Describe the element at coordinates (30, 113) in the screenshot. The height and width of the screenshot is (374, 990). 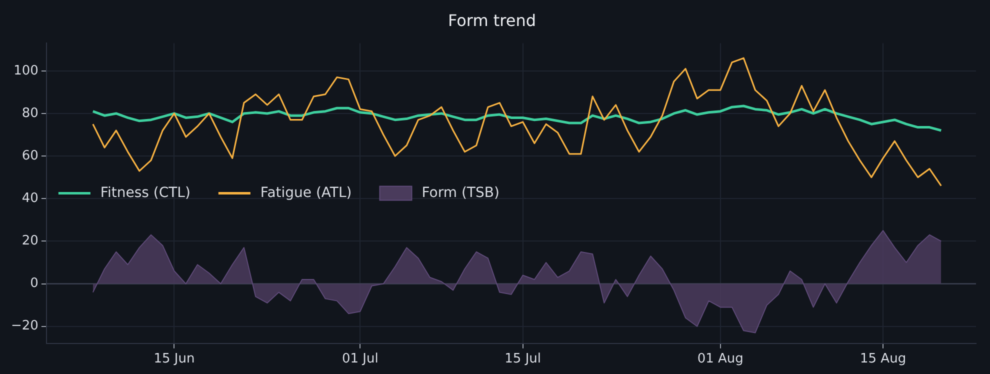
I see `y-tick-label: 80` at that location.